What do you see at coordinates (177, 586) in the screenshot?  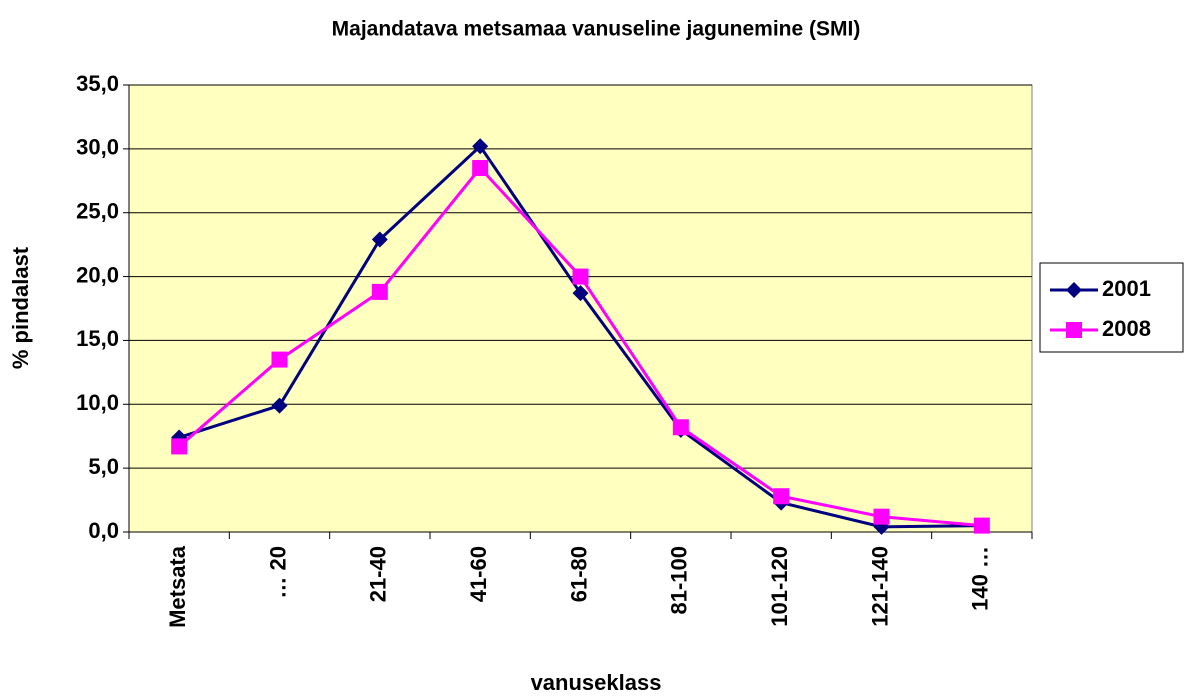 I see `x-tick-label: Metsata` at bounding box center [177, 586].